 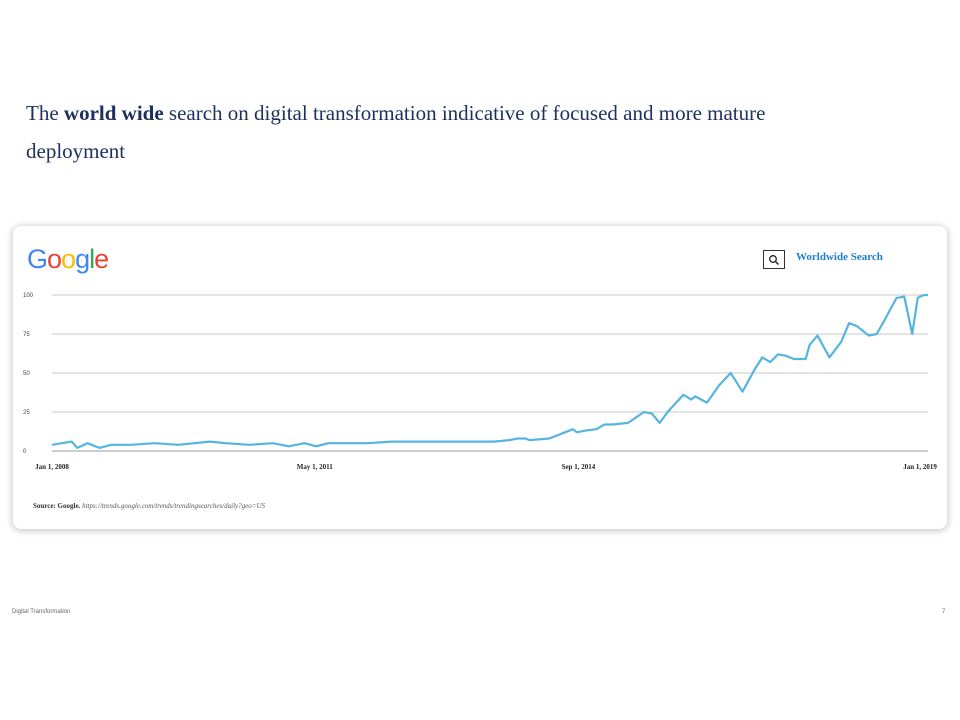 I want to click on y-tick-label: 0, so click(x=25, y=452).